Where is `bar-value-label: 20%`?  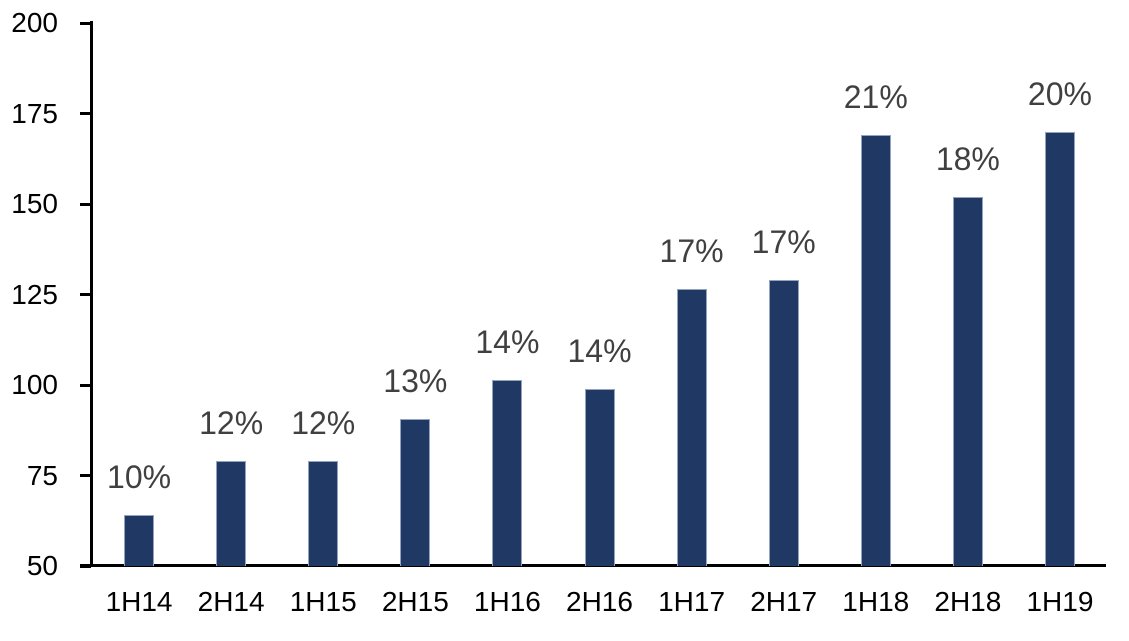
bar-value-label: 20% is located at coordinates (1059, 93).